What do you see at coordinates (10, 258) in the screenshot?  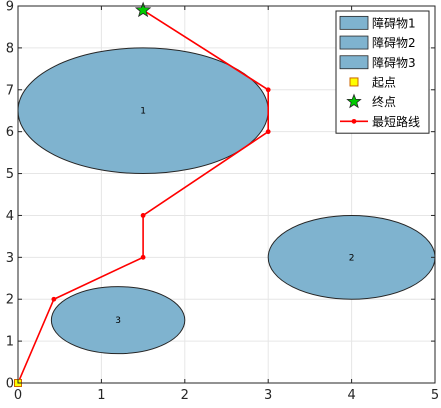 I see `y-tick-label: 3` at bounding box center [10, 258].